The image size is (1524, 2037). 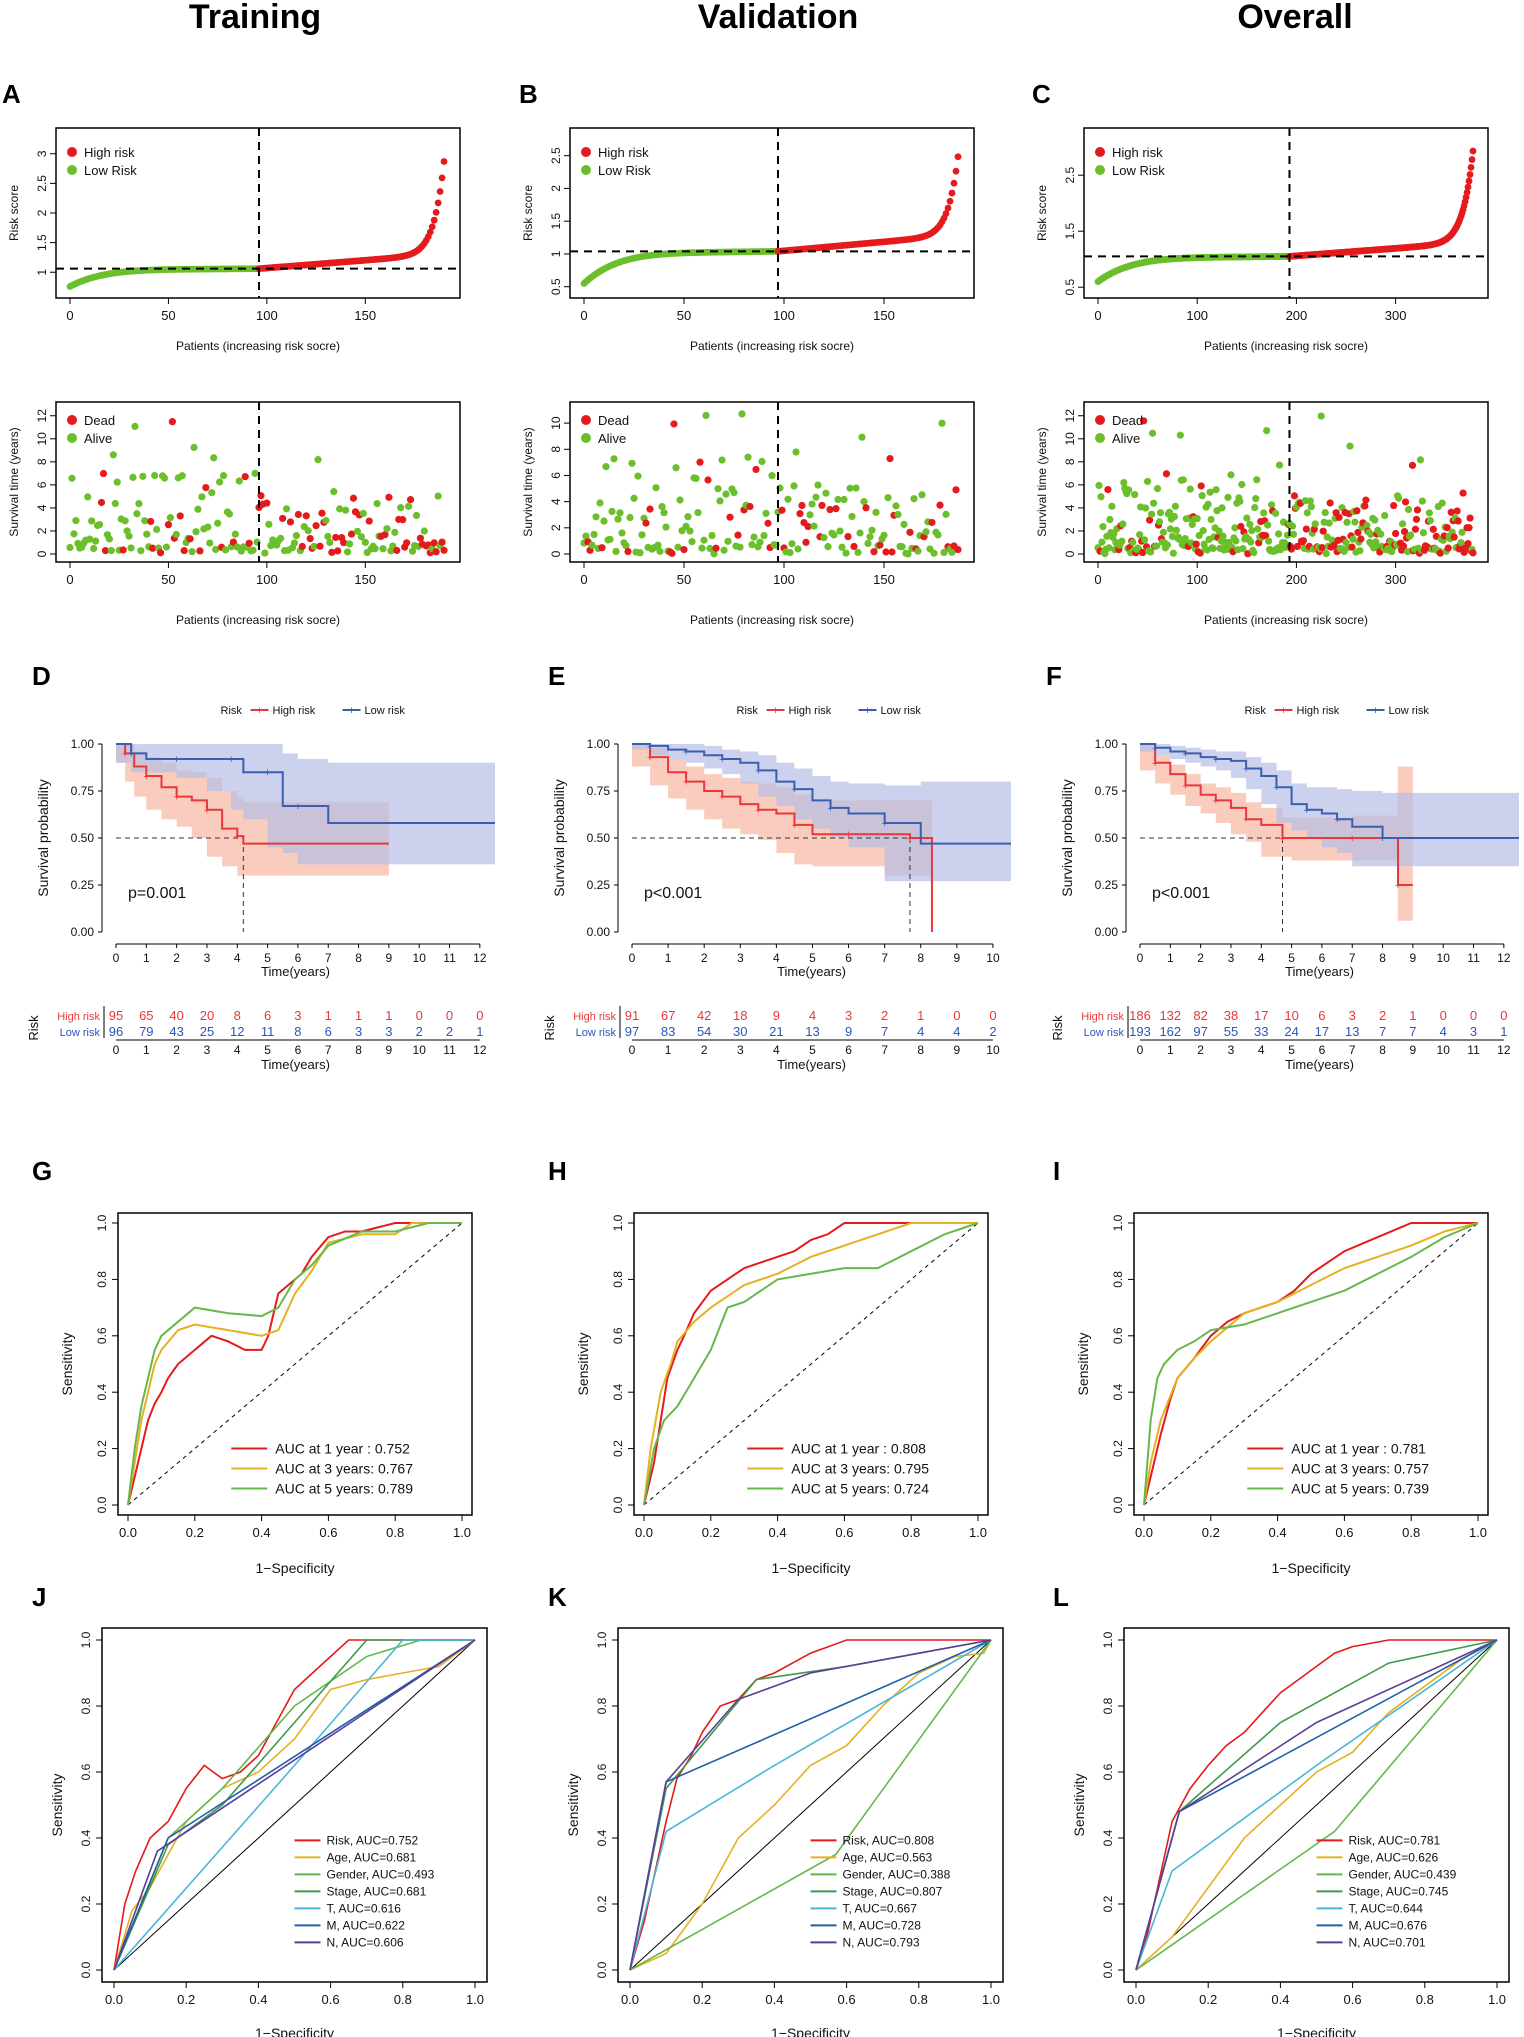 I want to click on y-tick-label-A-2: 2, so click(x=42, y=212).